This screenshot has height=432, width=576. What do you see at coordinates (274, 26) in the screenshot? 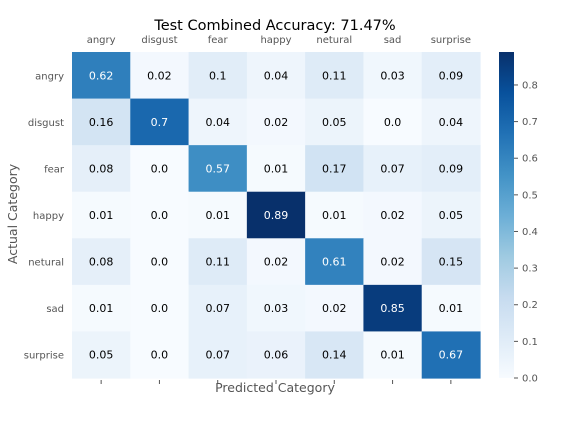
I see `chart-title: Test Combined Accuracy: 71.47%` at bounding box center [274, 26].